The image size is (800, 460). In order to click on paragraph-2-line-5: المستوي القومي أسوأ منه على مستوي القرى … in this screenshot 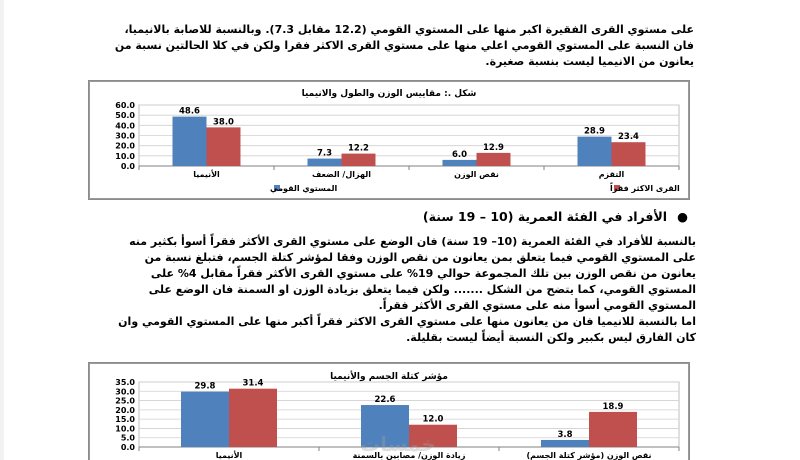, I will do `click(537, 305)`.